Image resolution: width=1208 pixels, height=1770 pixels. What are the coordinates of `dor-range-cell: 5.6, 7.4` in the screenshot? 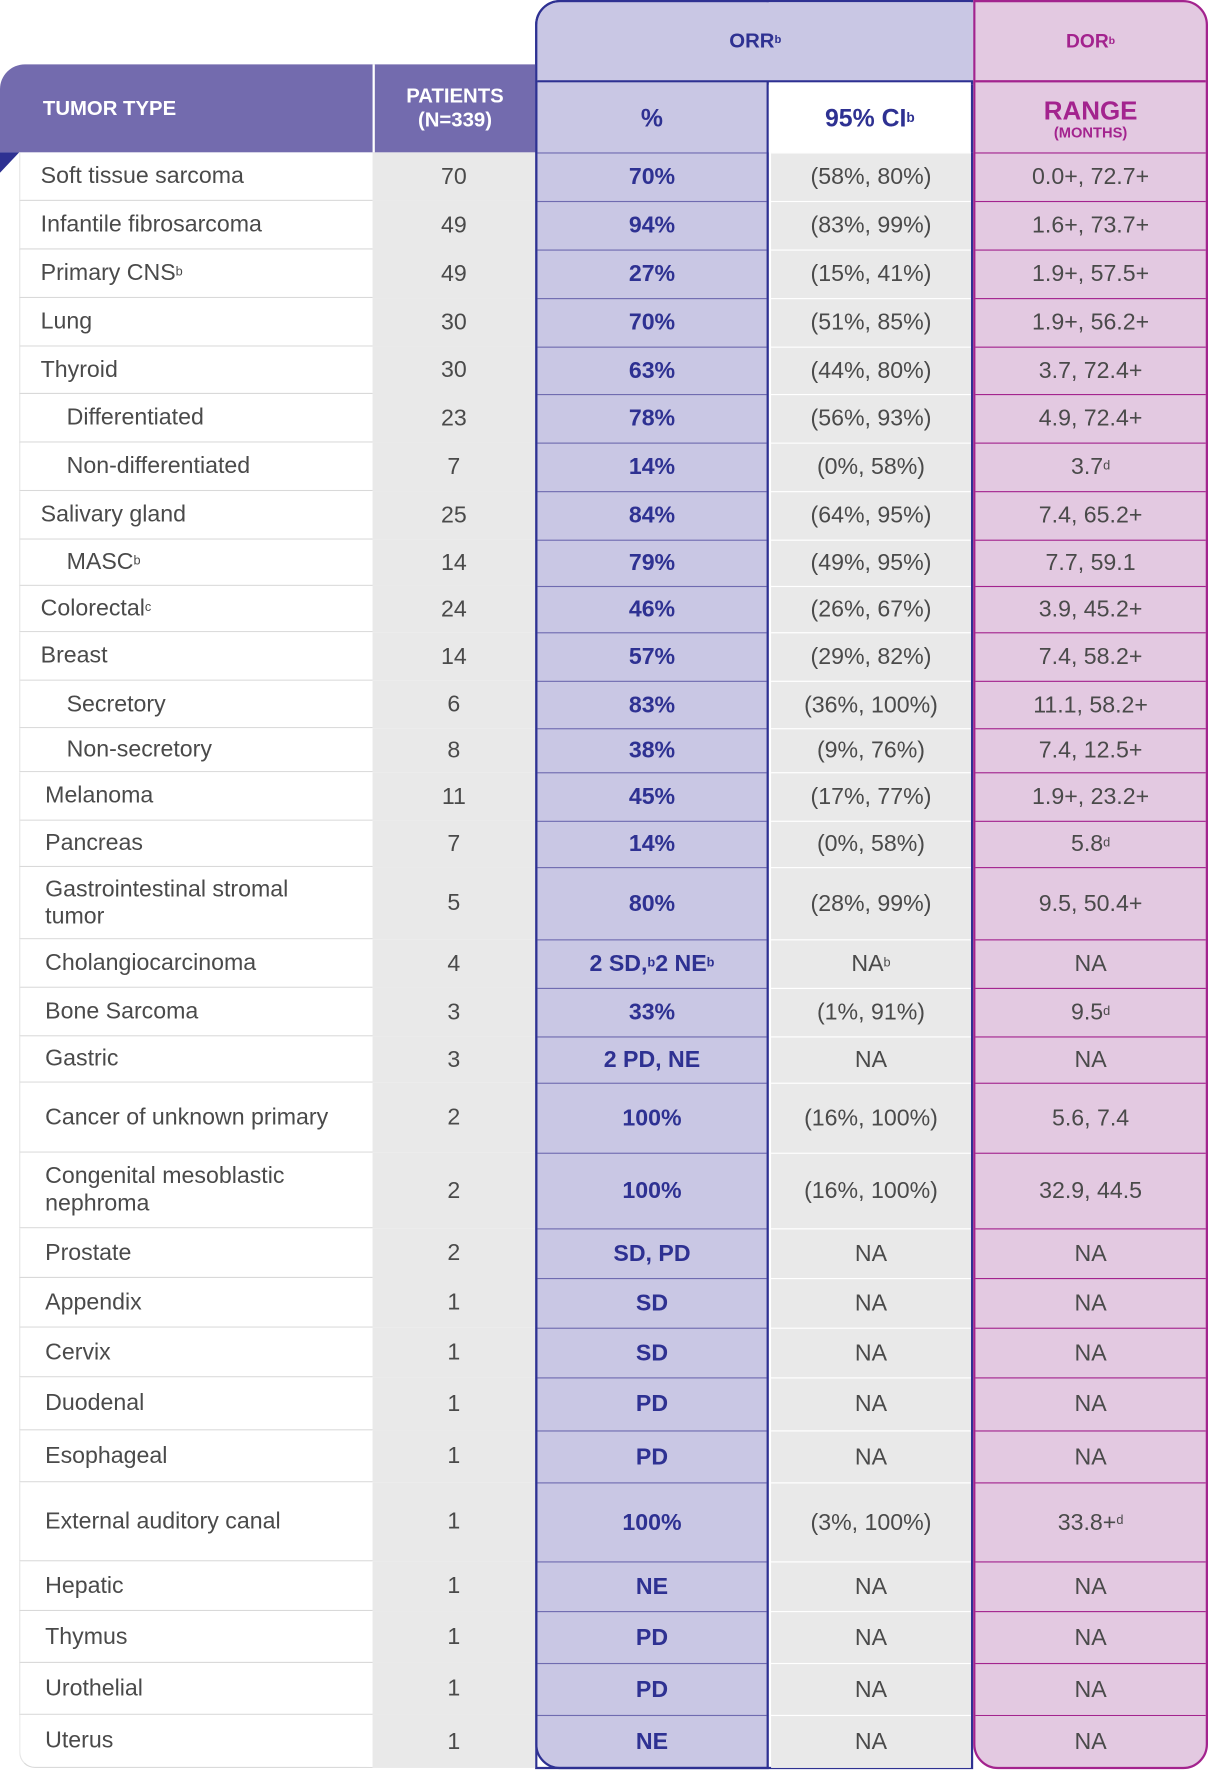 It's located at (1090, 1117).